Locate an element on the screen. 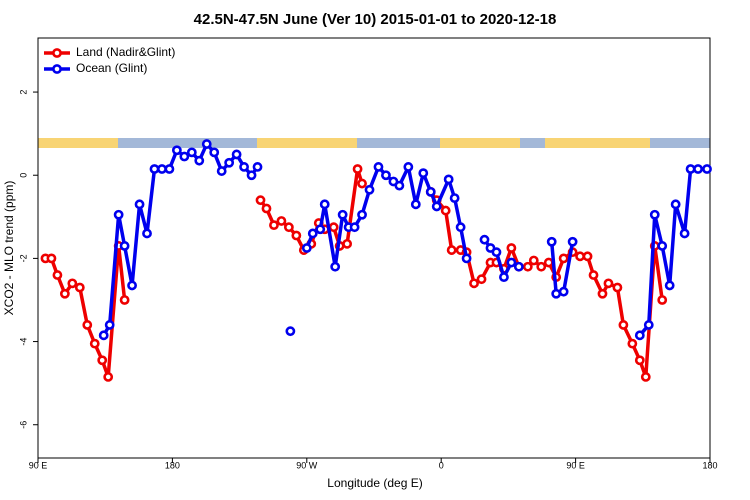 The width and height of the screenshot is (750, 500). x-tick-label: 0 is located at coordinates (441, 465).